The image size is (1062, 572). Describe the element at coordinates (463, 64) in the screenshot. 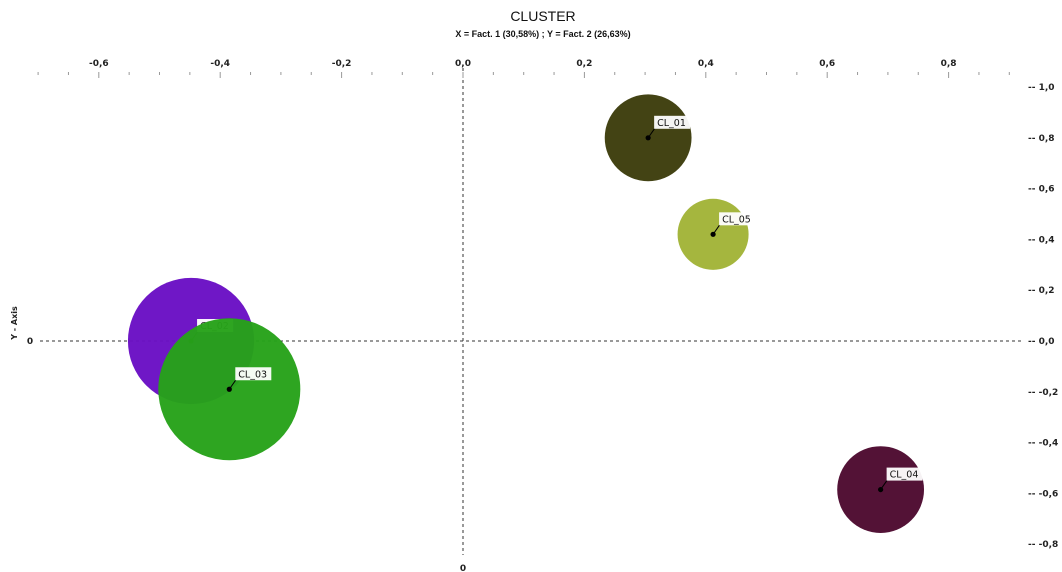

I see `x-tick-label: 0,0` at that location.